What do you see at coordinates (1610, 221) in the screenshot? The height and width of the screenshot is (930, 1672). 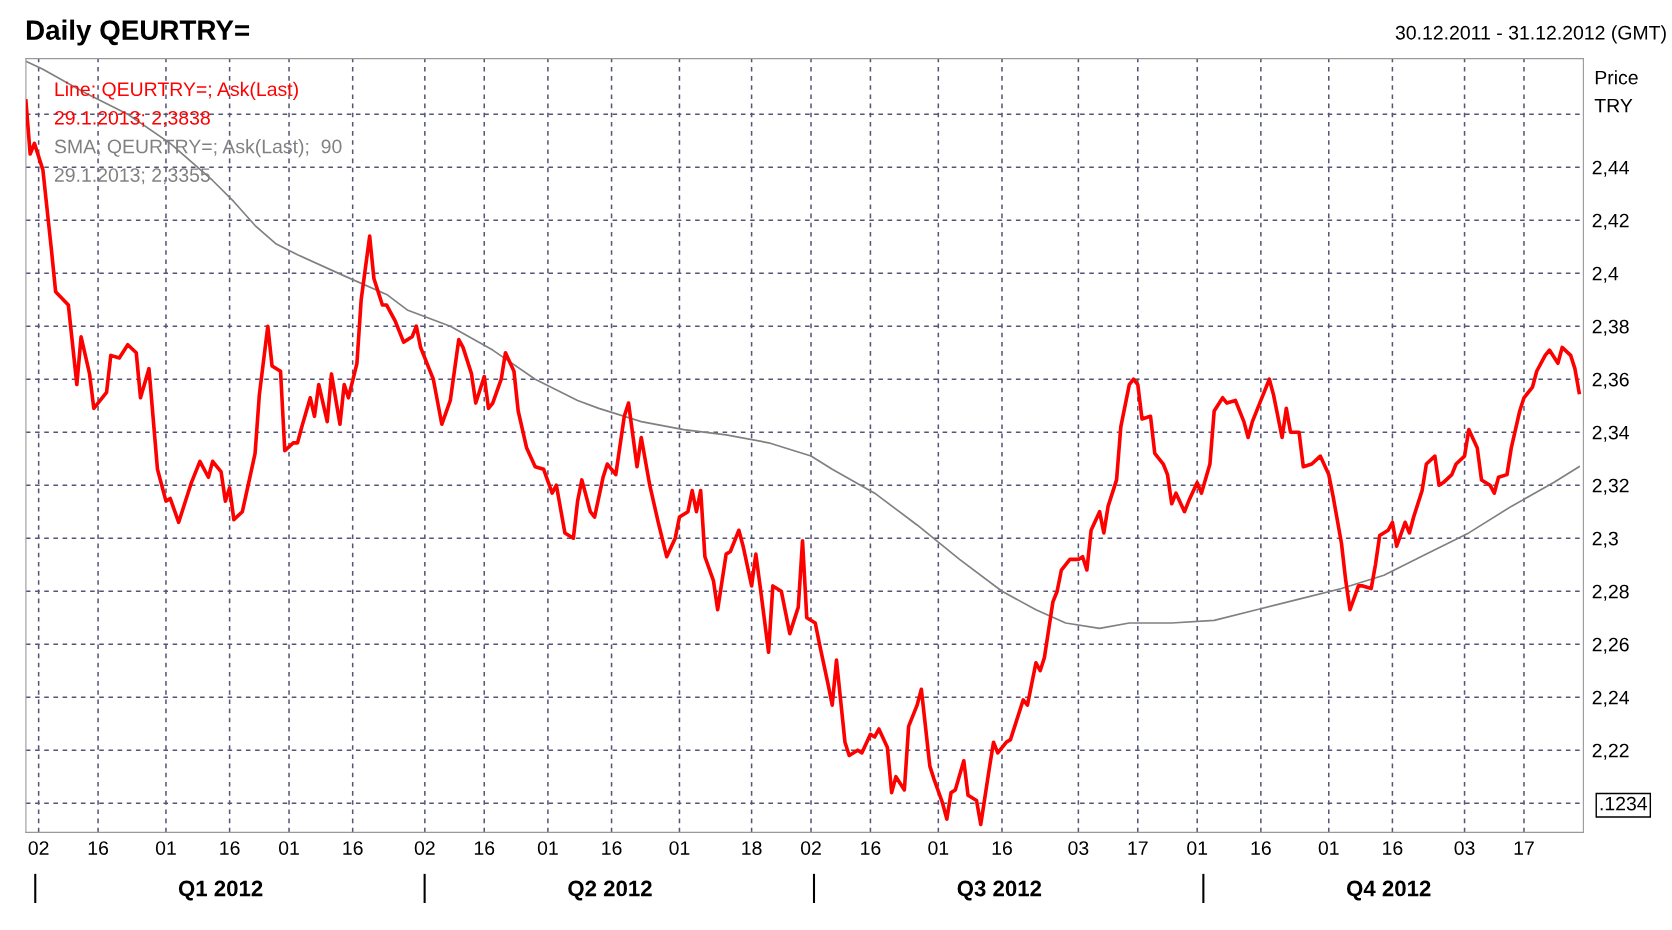 I see `y-tick-label: 2,42` at bounding box center [1610, 221].